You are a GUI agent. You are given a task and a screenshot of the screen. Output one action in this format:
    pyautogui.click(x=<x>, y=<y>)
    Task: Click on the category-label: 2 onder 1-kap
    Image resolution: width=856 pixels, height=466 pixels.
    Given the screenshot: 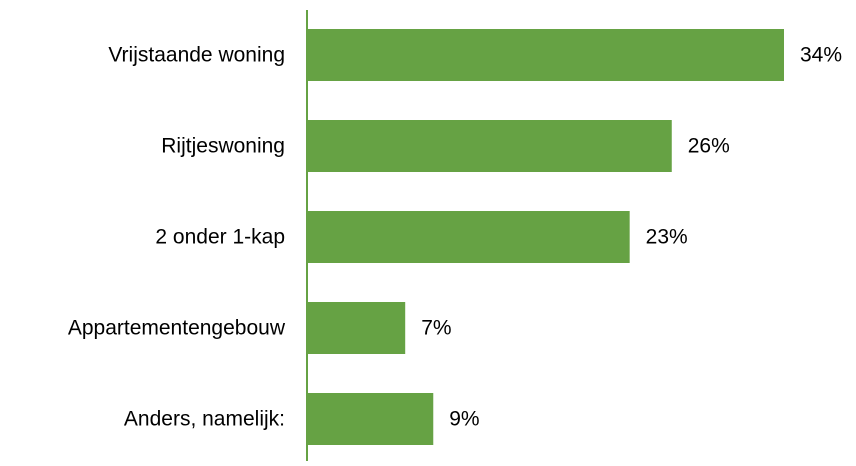 What is the action you would take?
    pyautogui.click(x=220, y=237)
    